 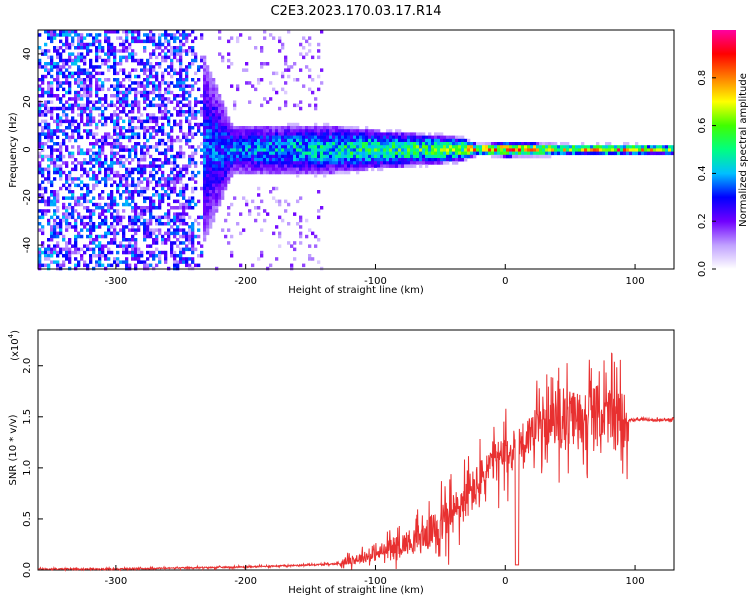 What do you see at coordinates (184, 153) in the screenshot?
I see `spectrogram-cell-2006` at bounding box center [184, 153].